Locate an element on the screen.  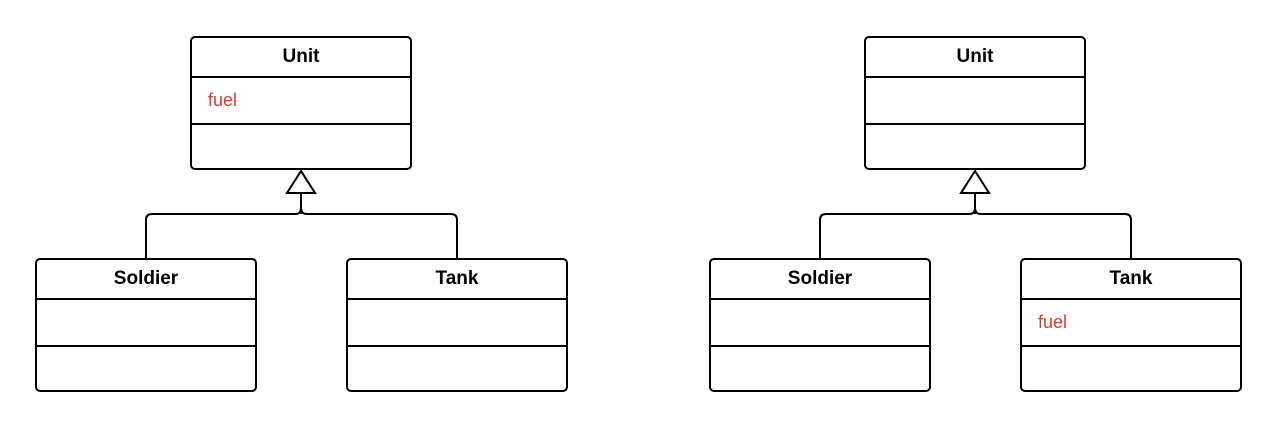
inheritance-left is located at coordinates (301, 214).